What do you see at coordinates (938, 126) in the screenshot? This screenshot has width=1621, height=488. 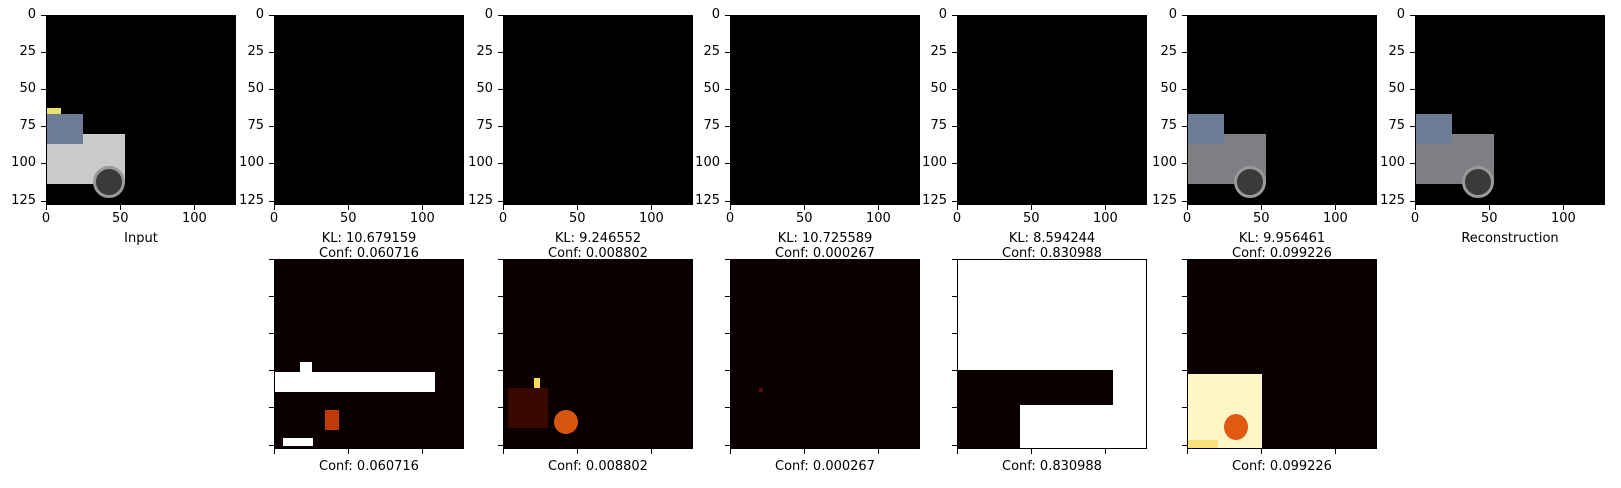 I see `top-5-ytick-label: 75` at bounding box center [938, 126].